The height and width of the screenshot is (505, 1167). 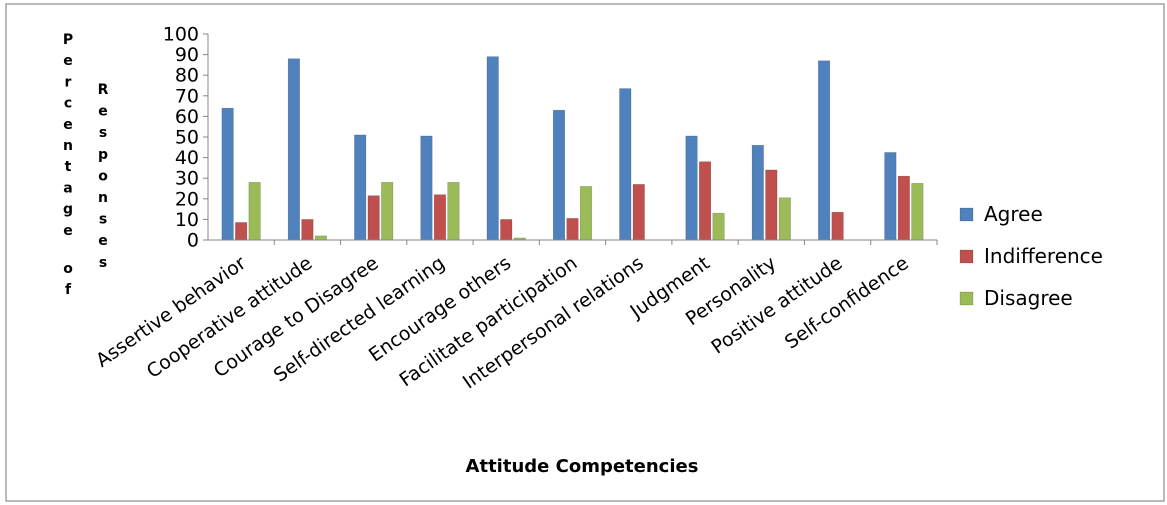 What do you see at coordinates (1013, 214) in the screenshot?
I see `legend-label-agree: Agree` at bounding box center [1013, 214].